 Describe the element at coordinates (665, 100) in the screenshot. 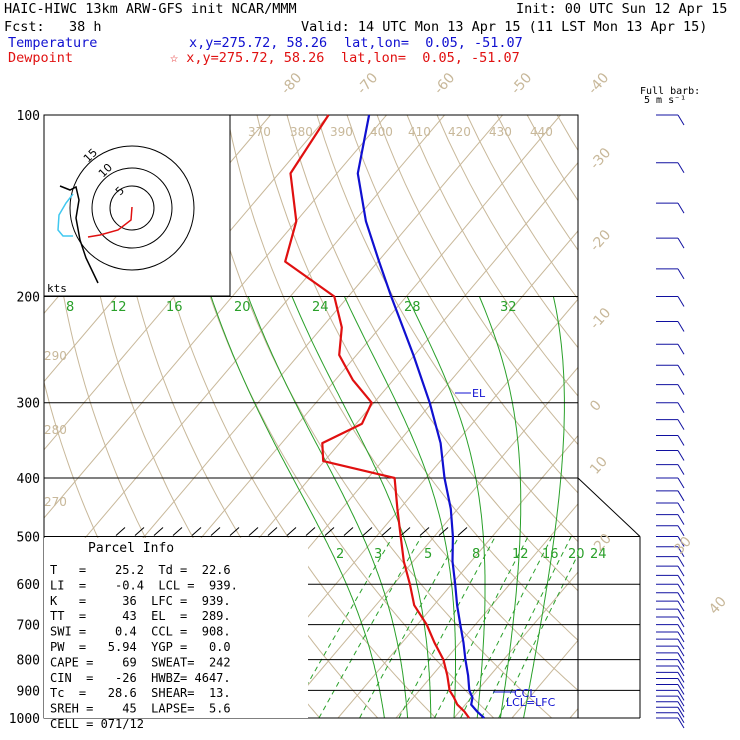

I see `wind-key-line2: 5 m s⁻¹` at that location.